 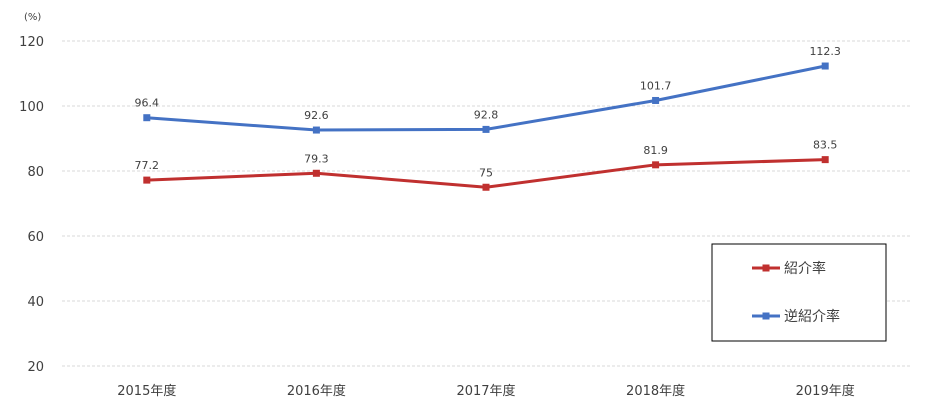 I want to click on x-tick-label: 2019年度, so click(x=825, y=391).